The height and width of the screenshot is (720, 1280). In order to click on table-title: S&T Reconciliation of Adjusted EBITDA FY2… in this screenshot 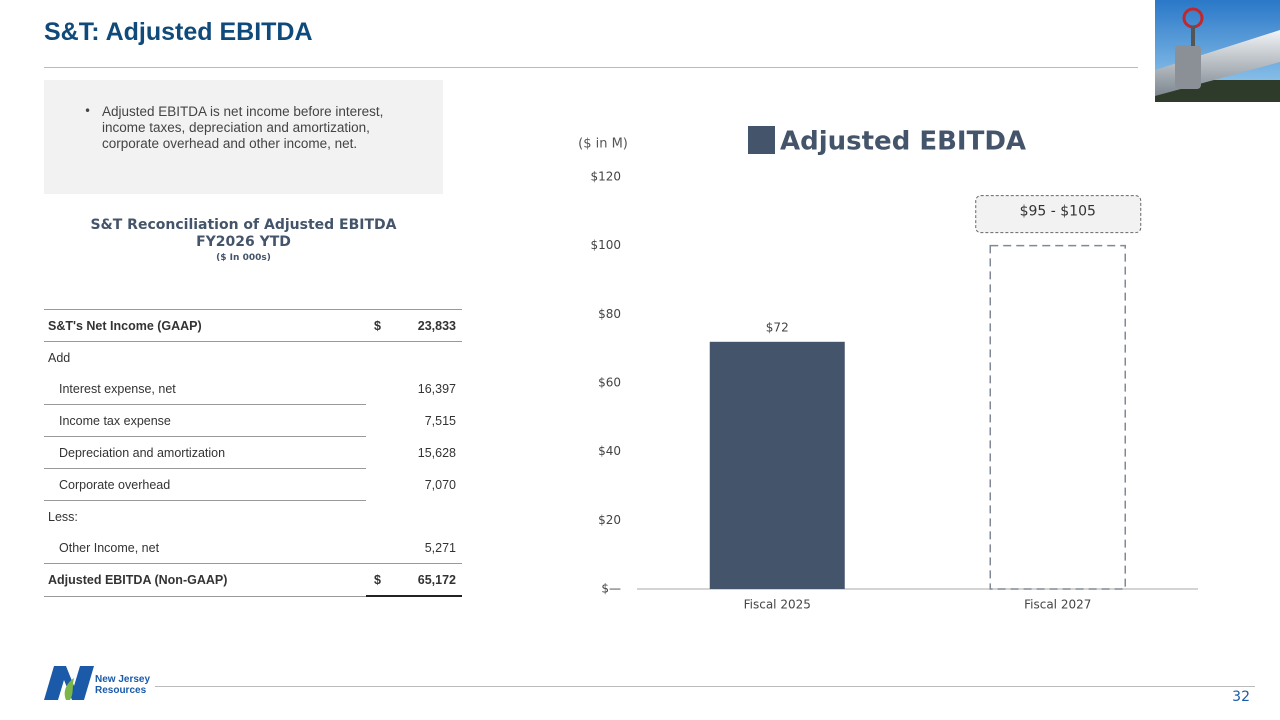, I will do `click(243, 241)`.